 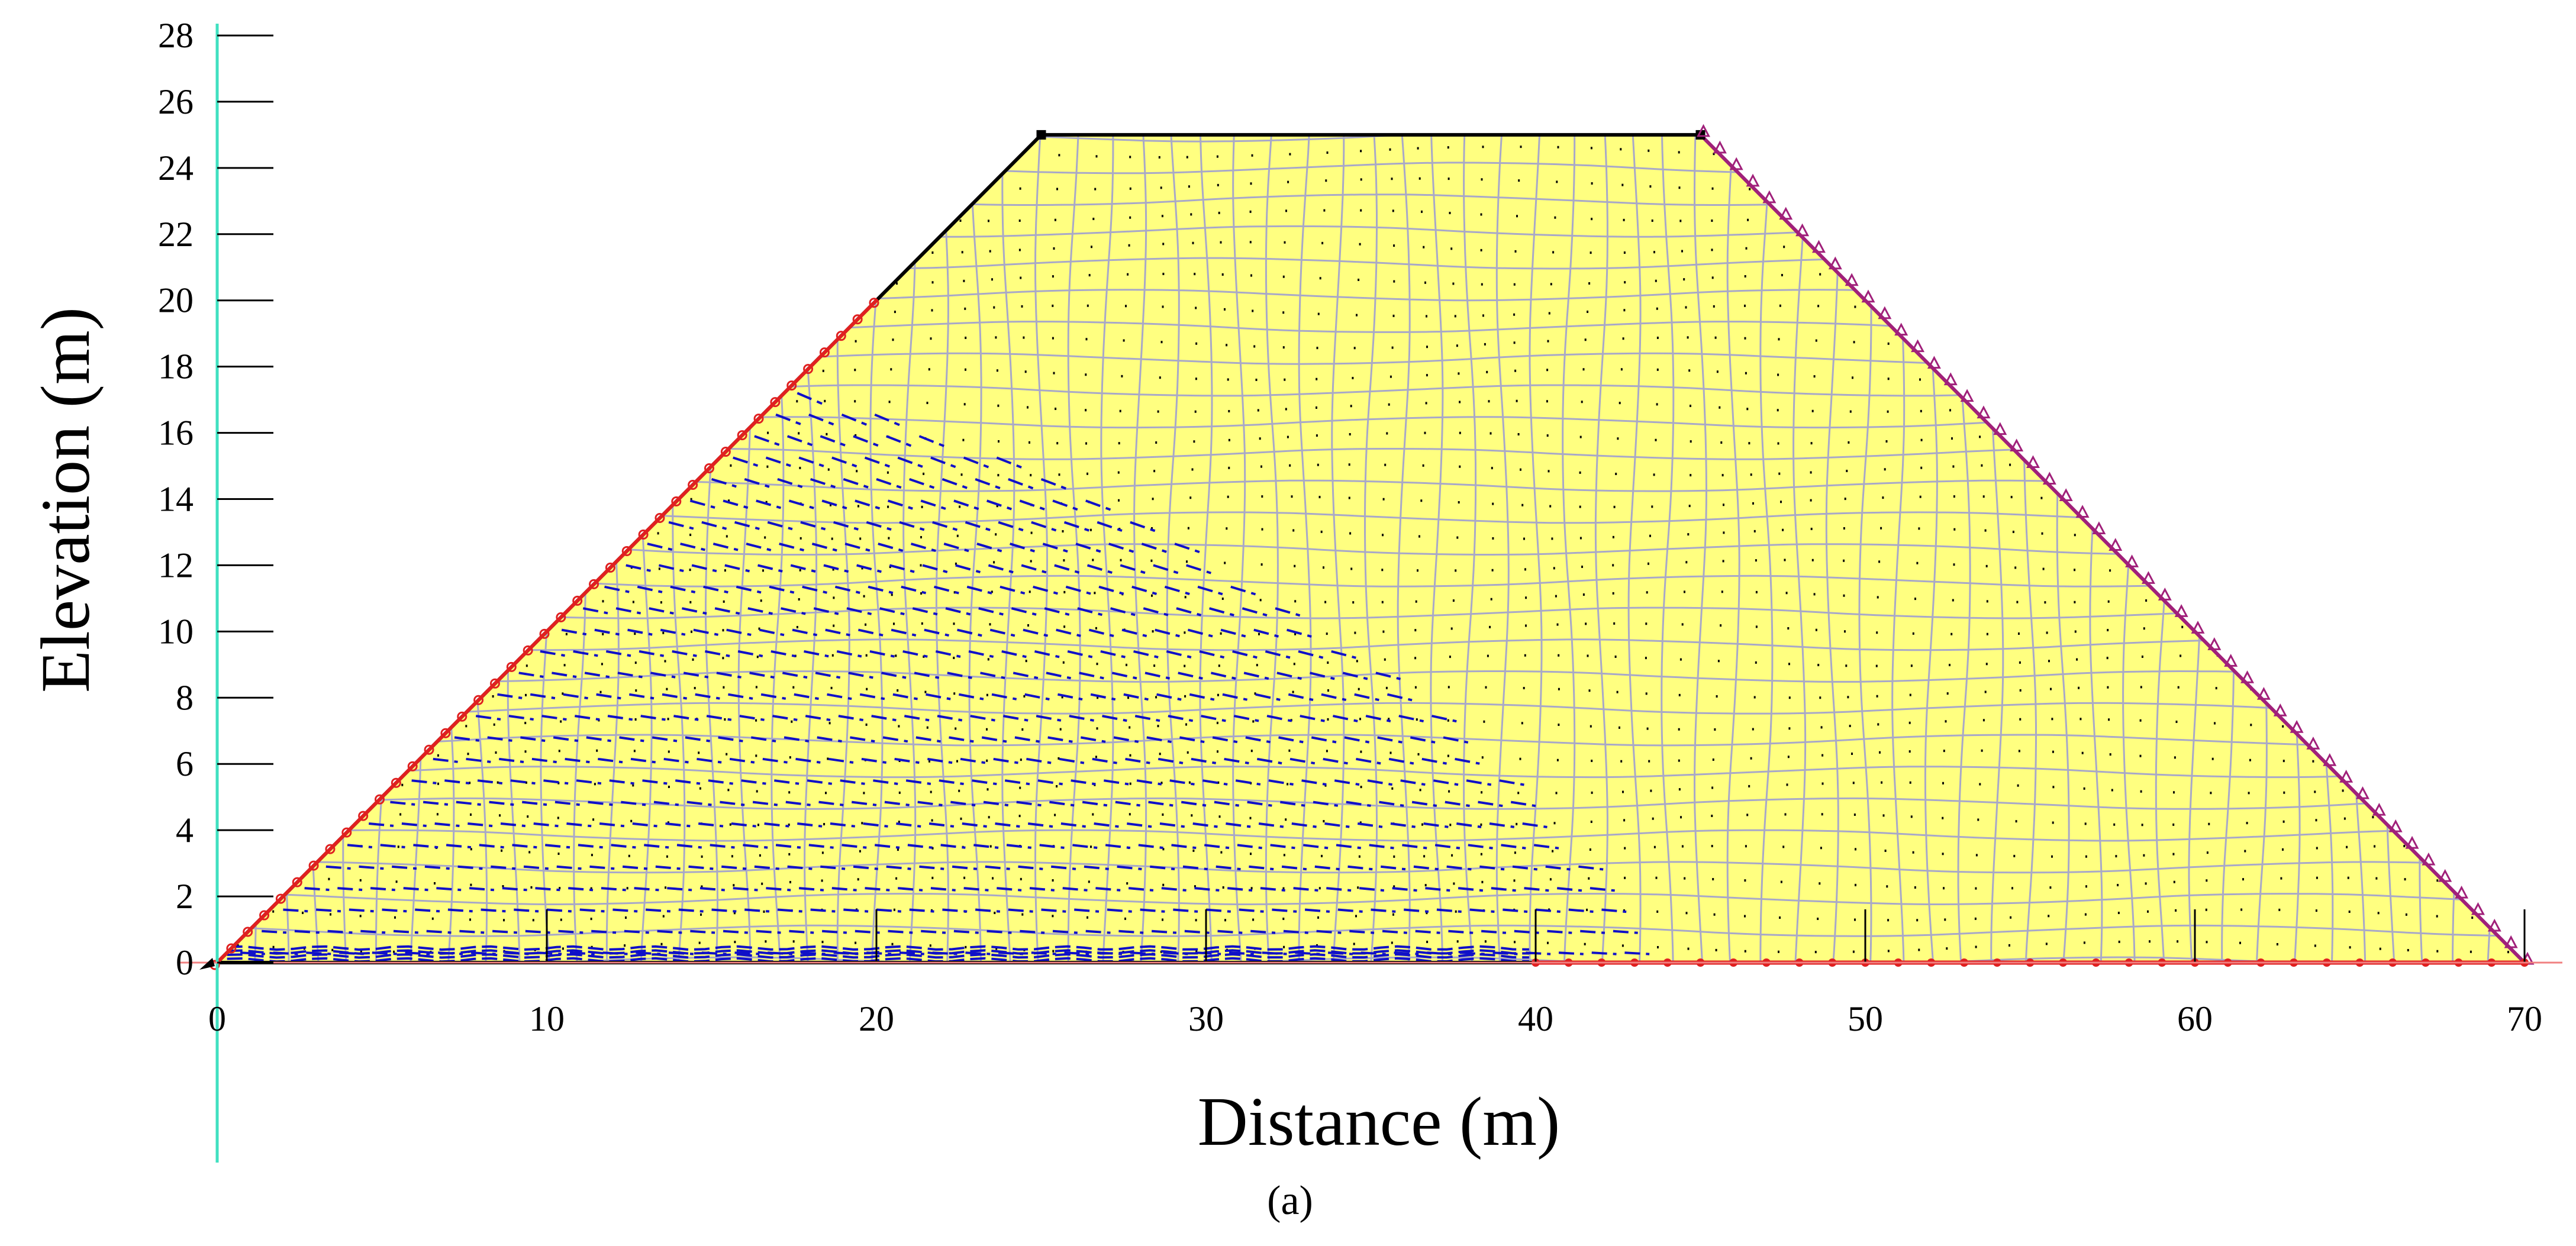 I want to click on x-tick-label: 40, so click(x=1535, y=1018).